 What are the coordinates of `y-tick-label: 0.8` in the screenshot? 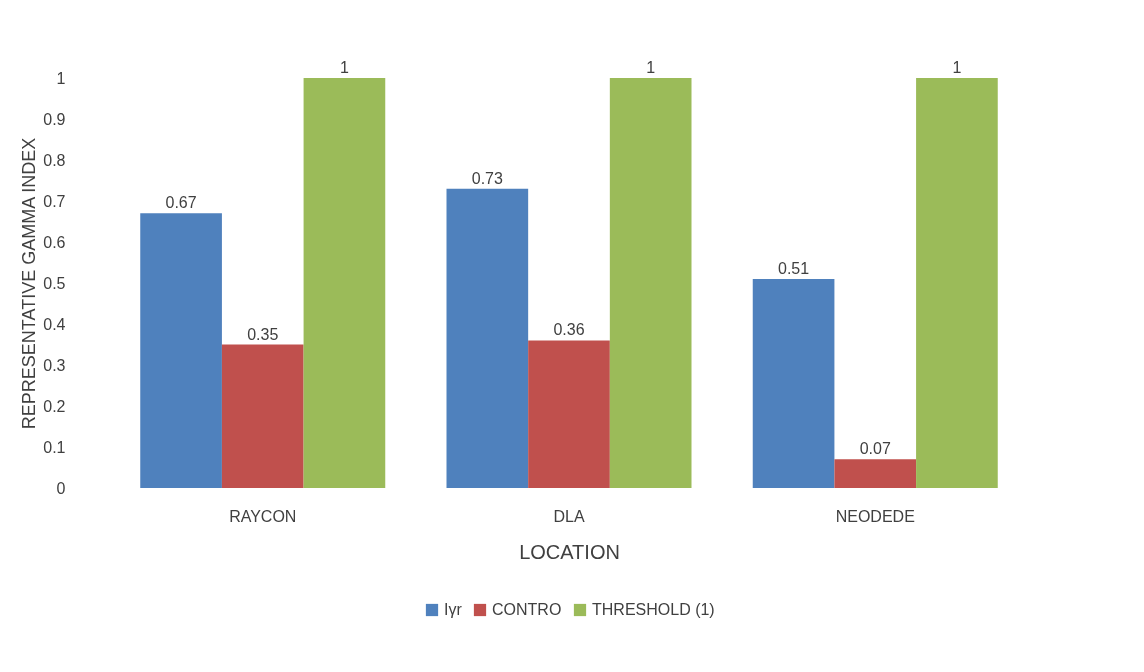 It's located at (54, 160).